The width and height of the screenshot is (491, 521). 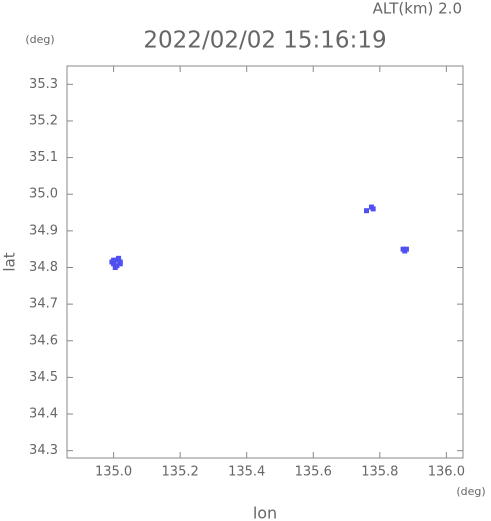 What do you see at coordinates (10, 261) in the screenshot?
I see `y-axis-label: lat` at bounding box center [10, 261].